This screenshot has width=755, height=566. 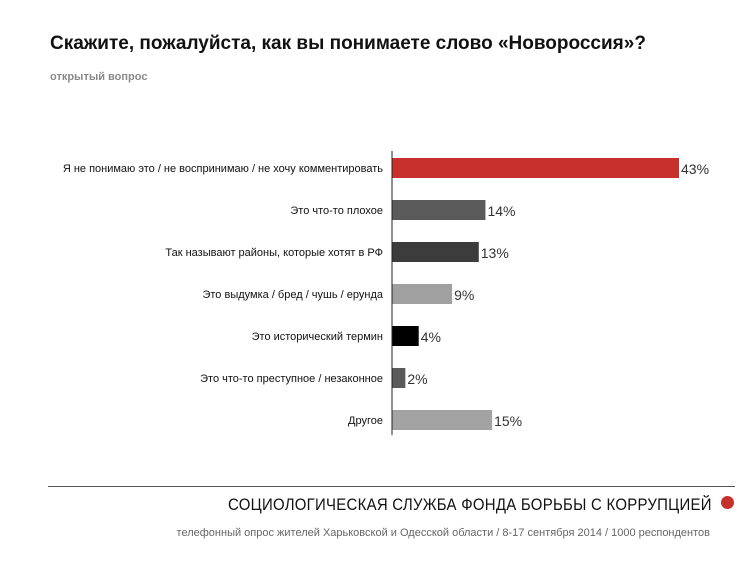 I want to click on value-label: 14%, so click(x=501, y=211).